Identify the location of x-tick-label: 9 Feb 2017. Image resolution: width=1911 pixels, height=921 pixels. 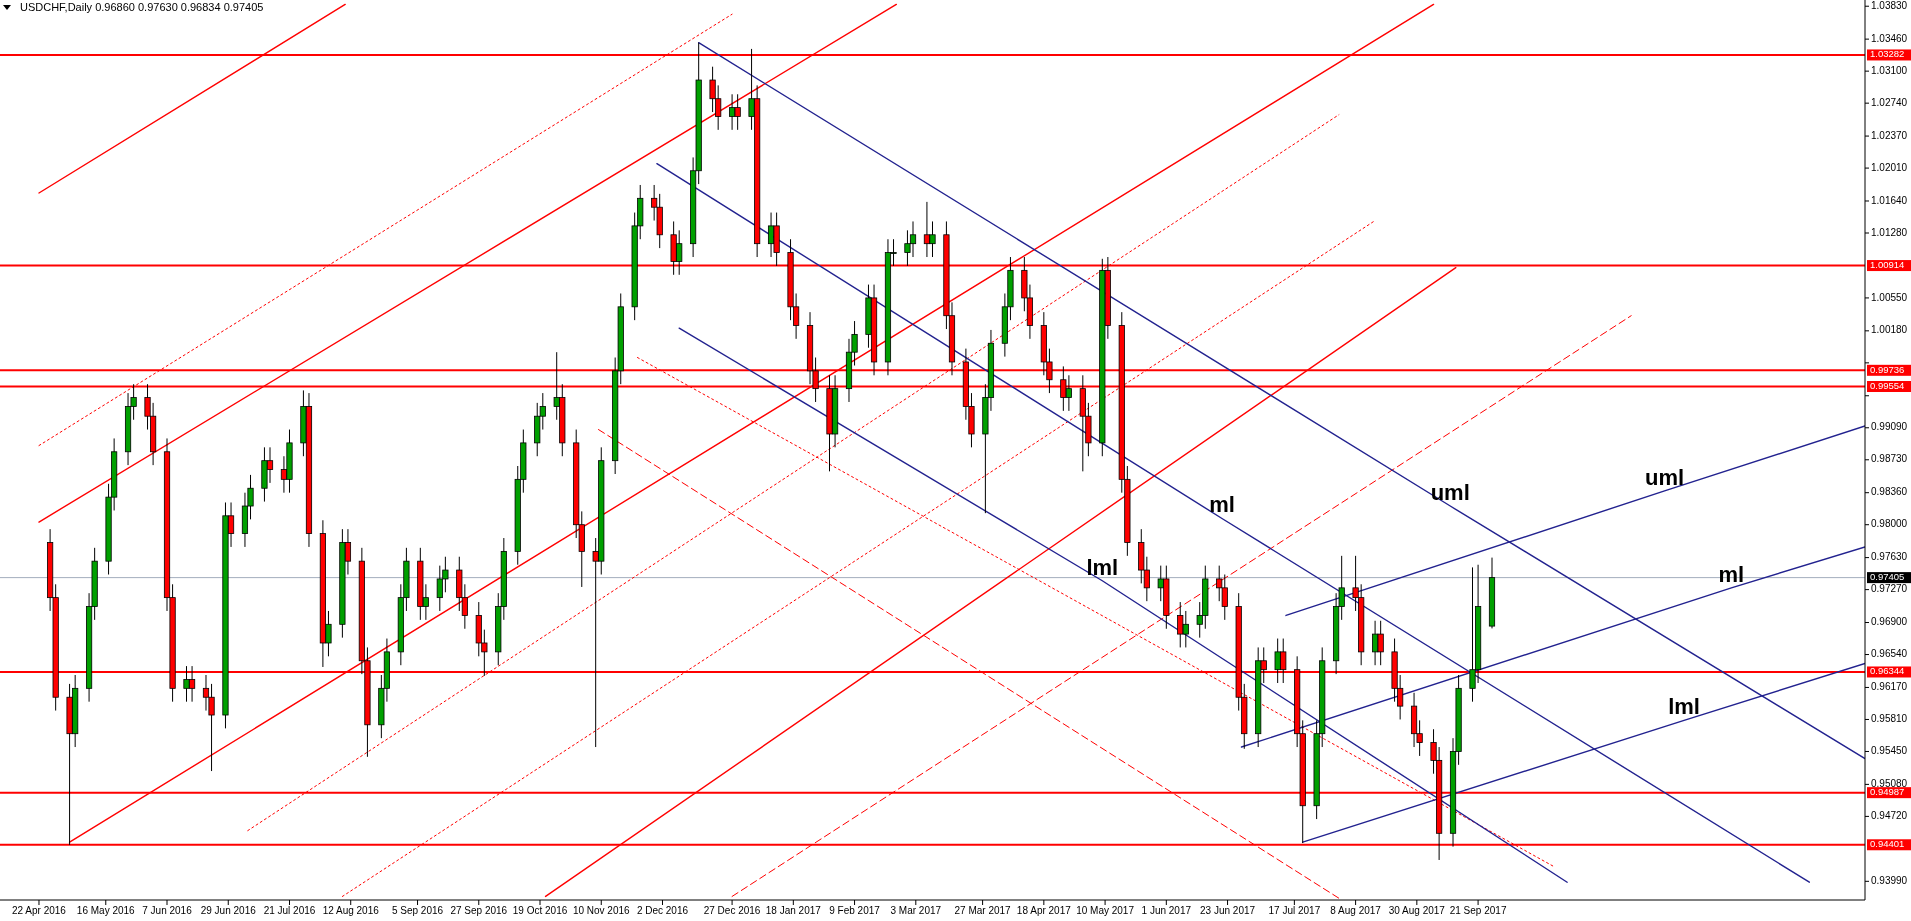
(855, 910).